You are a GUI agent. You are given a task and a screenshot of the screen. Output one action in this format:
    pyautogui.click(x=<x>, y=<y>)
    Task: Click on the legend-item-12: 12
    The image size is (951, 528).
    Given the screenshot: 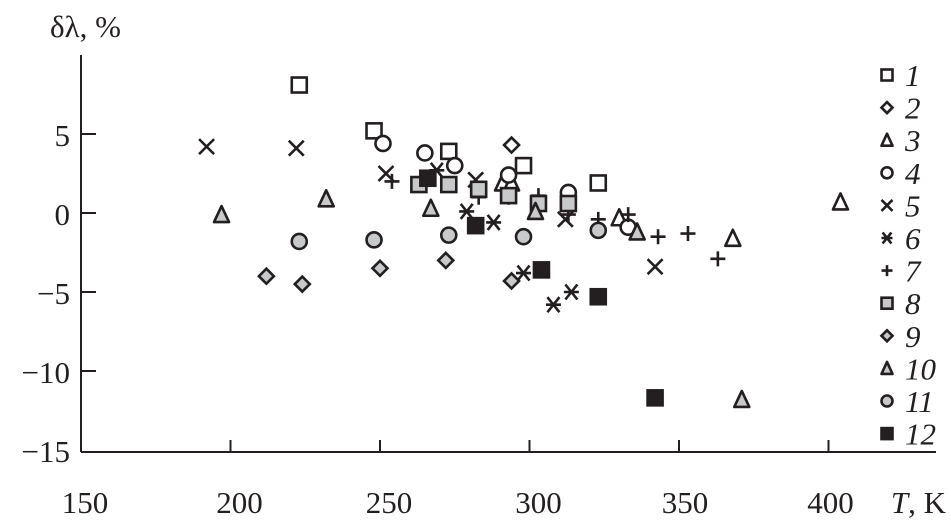 What is the action you would take?
    pyautogui.click(x=908, y=434)
    